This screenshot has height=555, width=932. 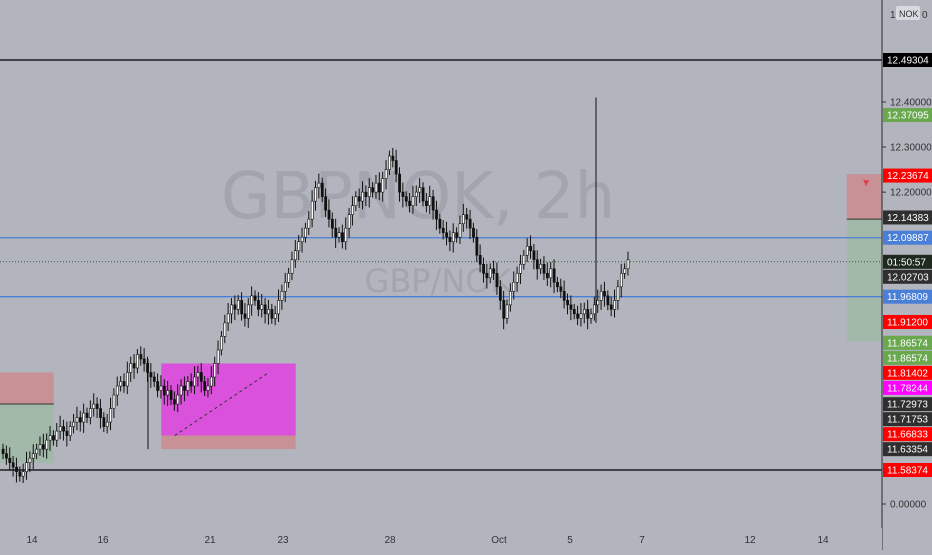 I want to click on time-axis: 14 16 21 23 28 Oct 5 7 12 14, so click(x=441, y=539).